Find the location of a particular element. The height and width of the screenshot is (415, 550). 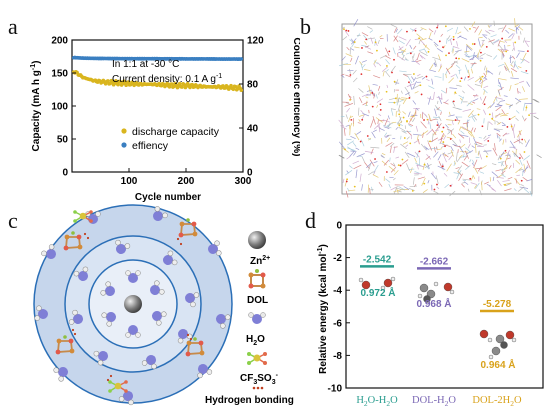

chart-a-xtick: 100 is located at coordinates (129, 181).